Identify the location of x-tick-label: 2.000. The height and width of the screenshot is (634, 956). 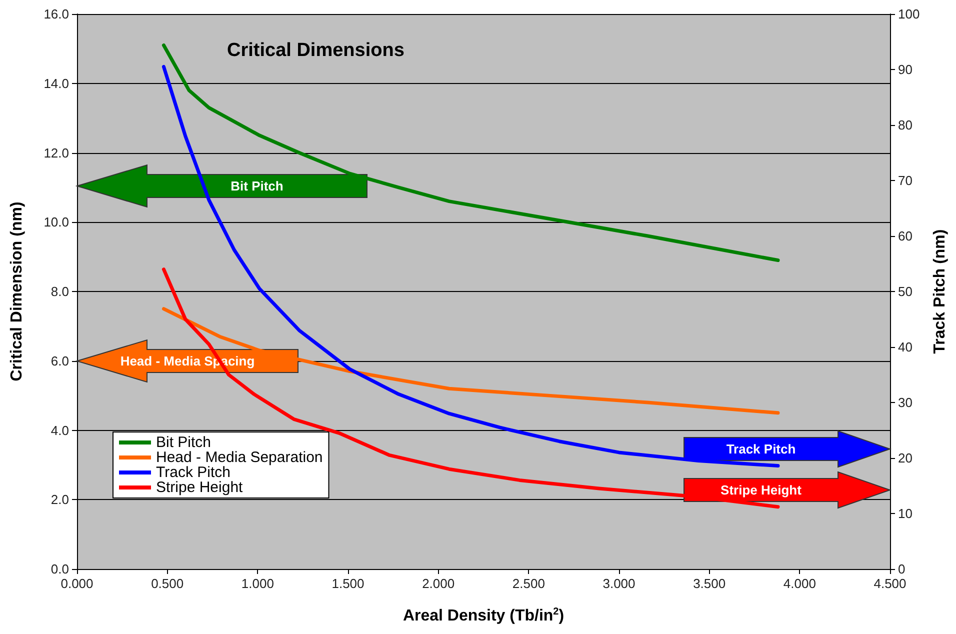
(438, 583).